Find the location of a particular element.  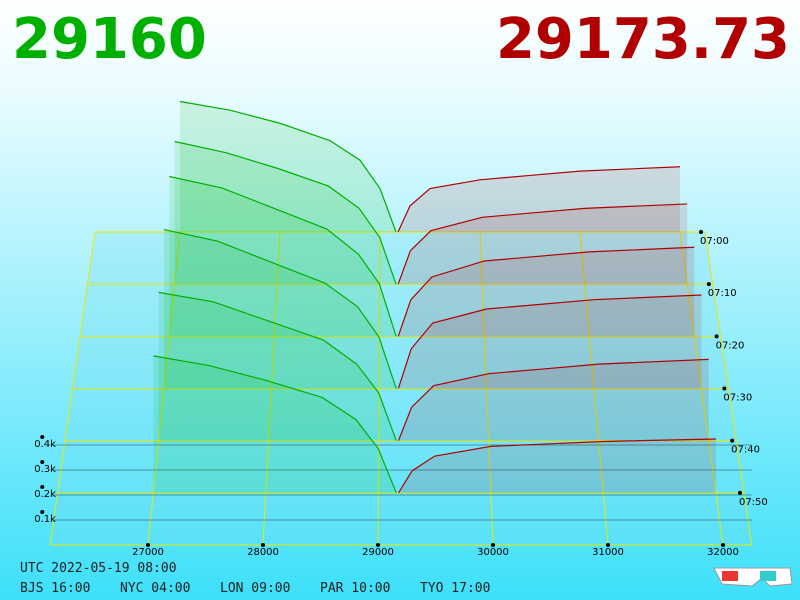

time-label: 07:50 is located at coordinates (753, 502).